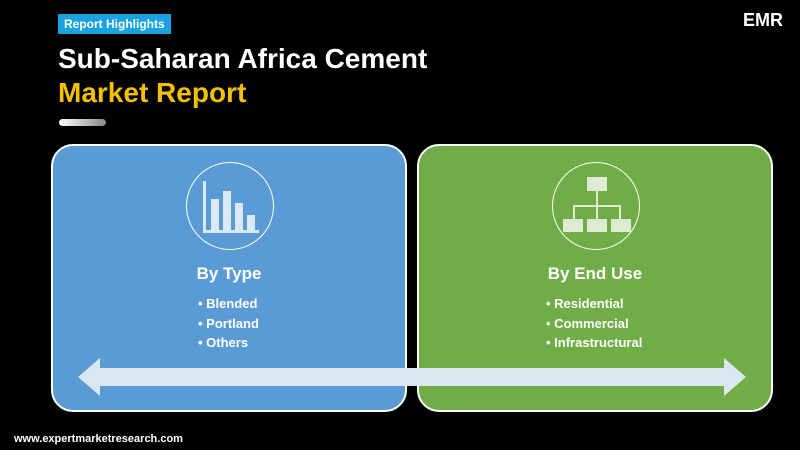  Describe the element at coordinates (228, 324) in the screenshot. I see `list-item: Portland` at that location.